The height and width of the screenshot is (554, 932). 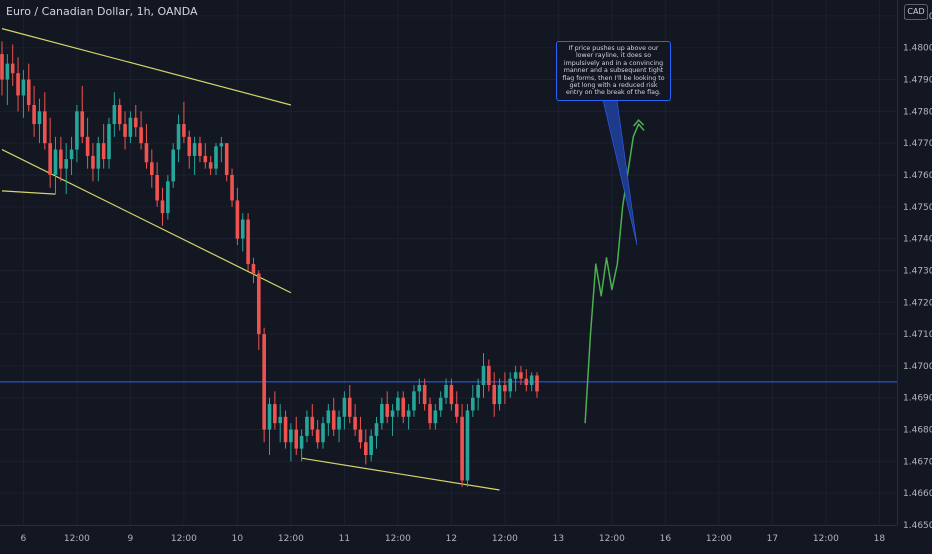 I want to click on trendline, so click(x=146, y=67).